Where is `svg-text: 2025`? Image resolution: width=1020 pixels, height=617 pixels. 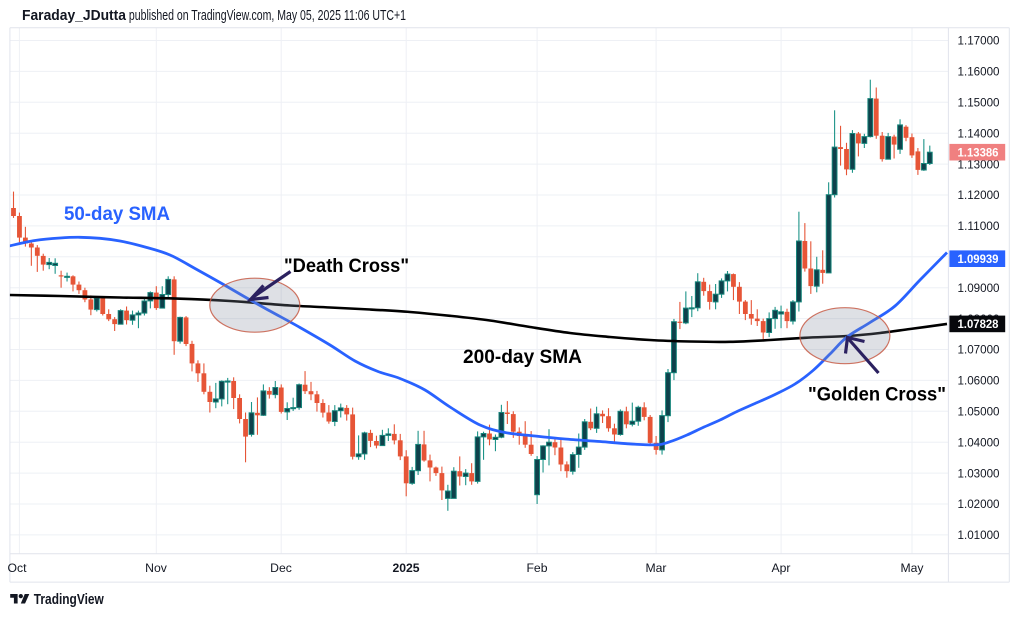
svg-text: 2025 is located at coordinates (405, 568).